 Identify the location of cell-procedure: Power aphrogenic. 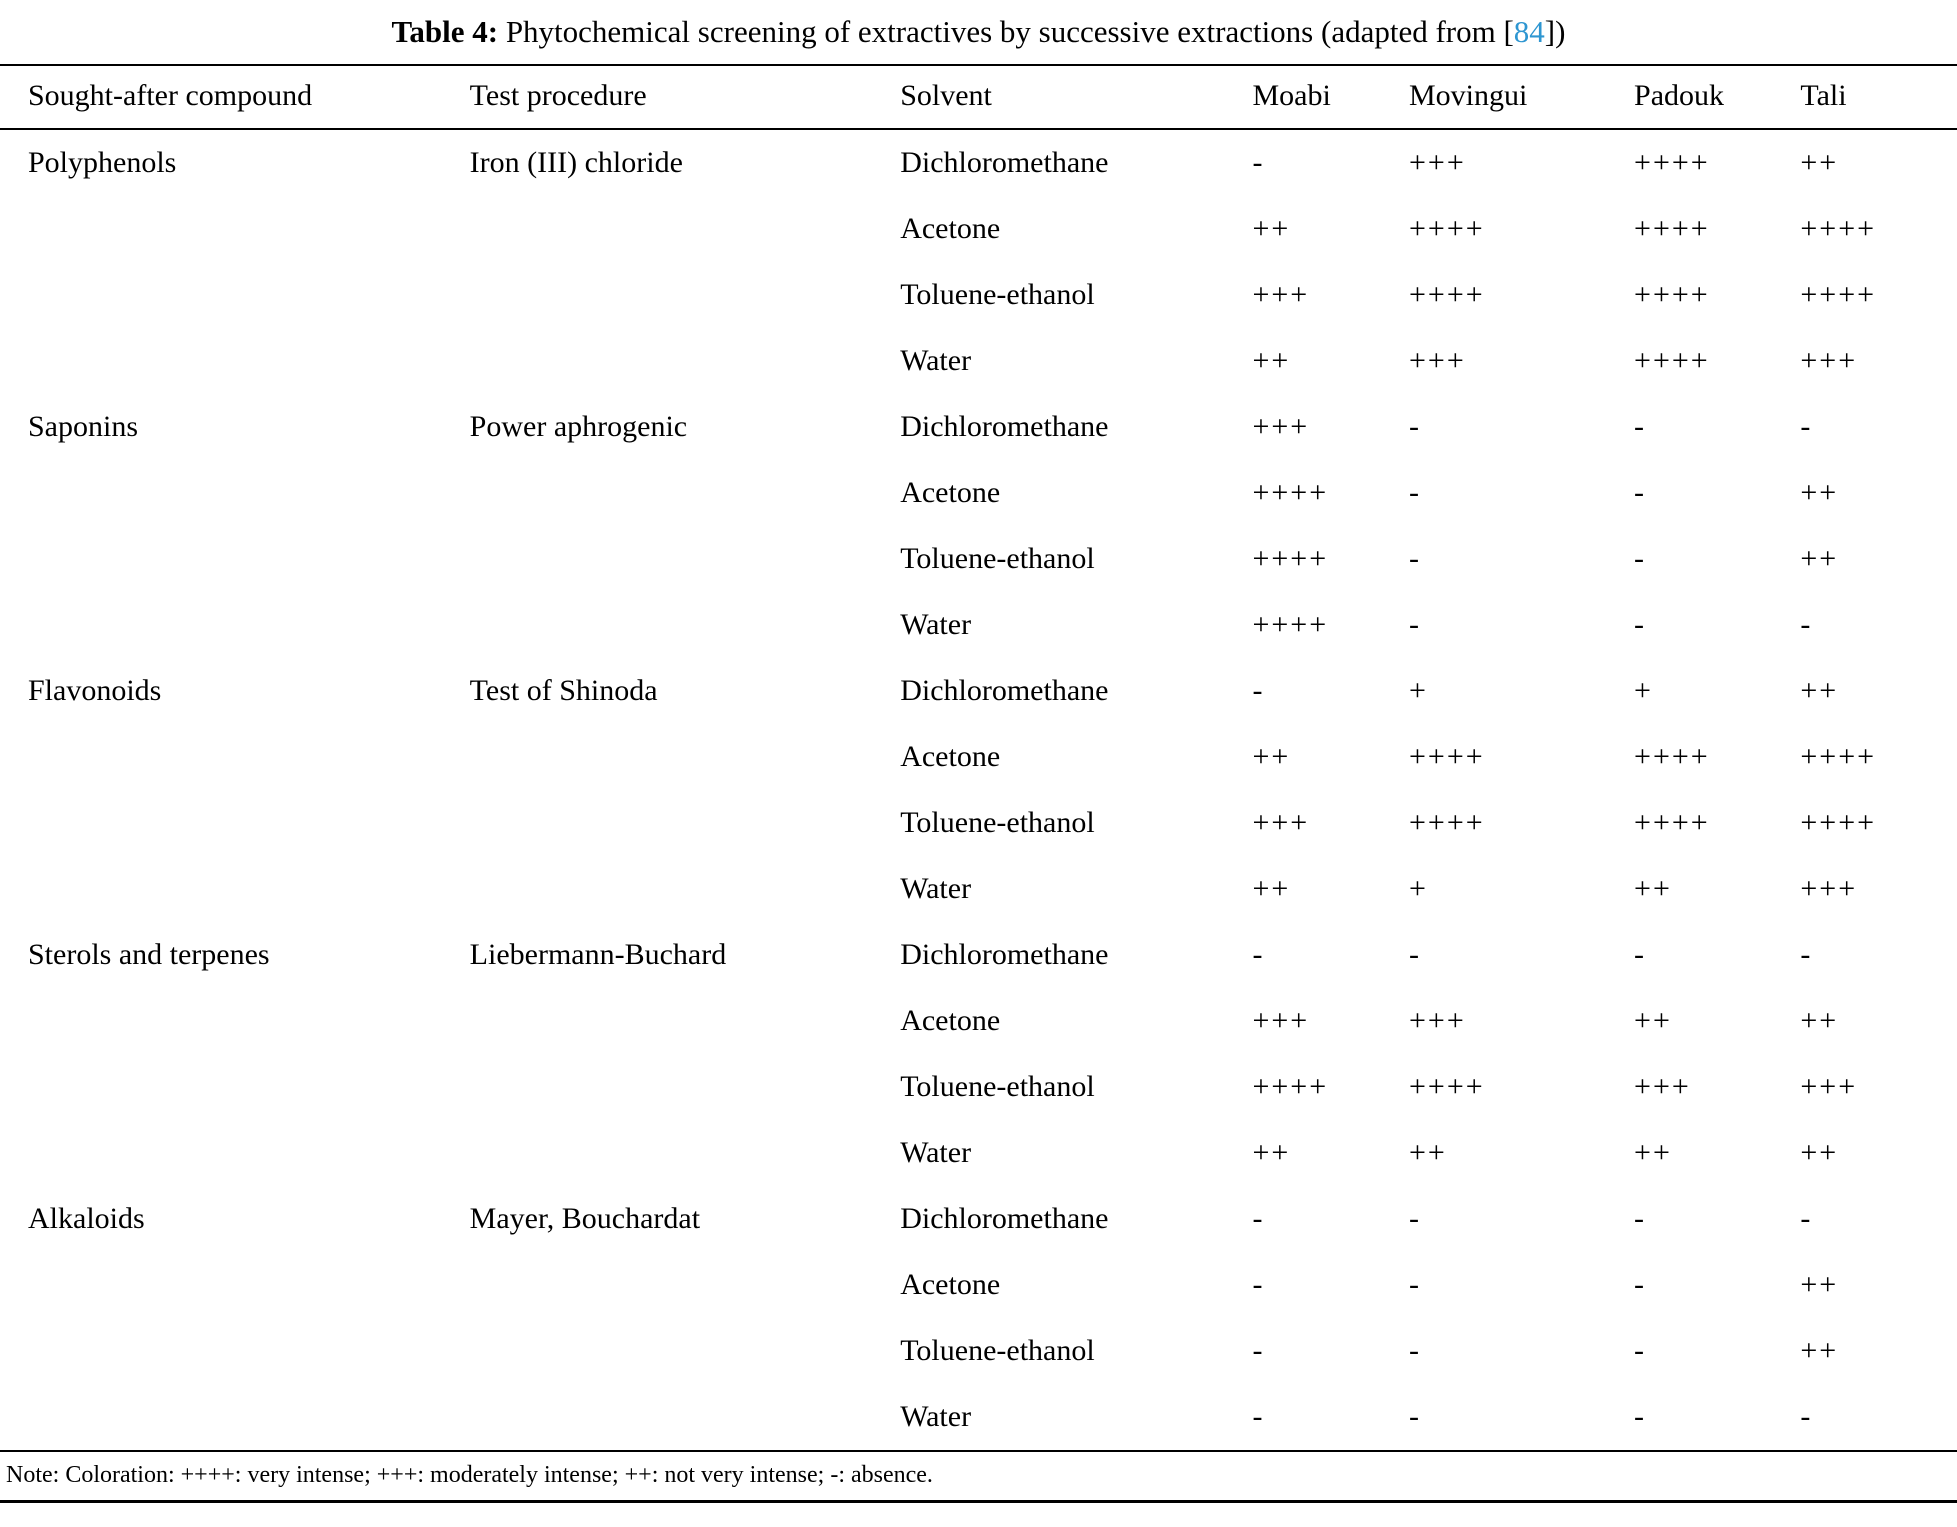
(578, 426).